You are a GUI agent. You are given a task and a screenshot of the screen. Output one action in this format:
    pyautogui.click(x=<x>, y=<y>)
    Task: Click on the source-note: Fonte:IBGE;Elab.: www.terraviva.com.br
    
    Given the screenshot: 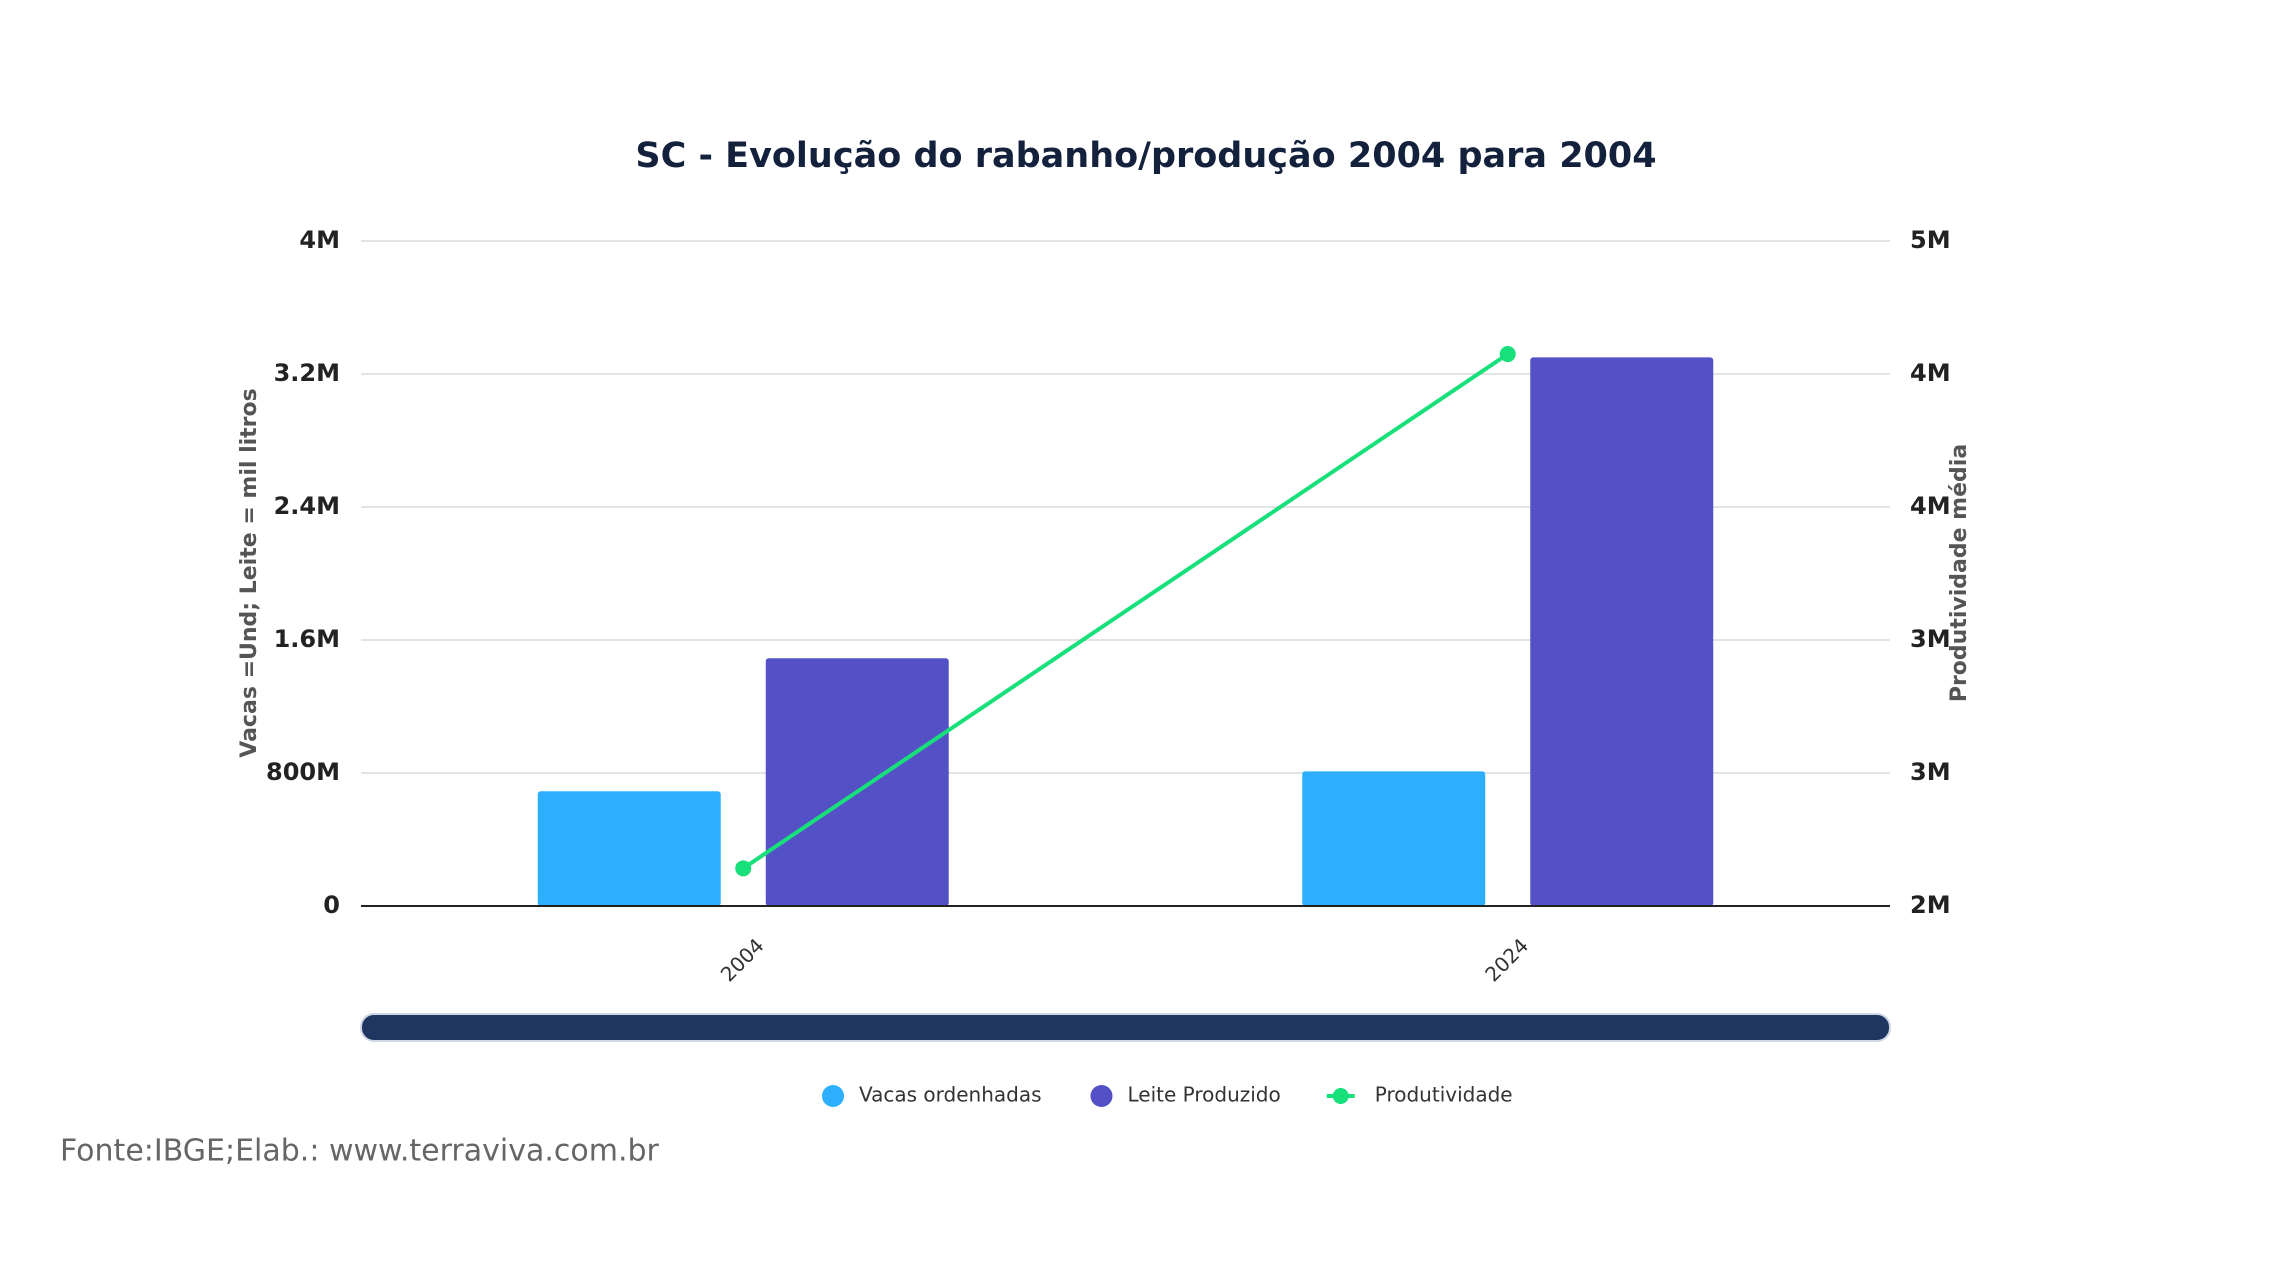 What is the action you would take?
    pyautogui.click(x=360, y=1151)
    